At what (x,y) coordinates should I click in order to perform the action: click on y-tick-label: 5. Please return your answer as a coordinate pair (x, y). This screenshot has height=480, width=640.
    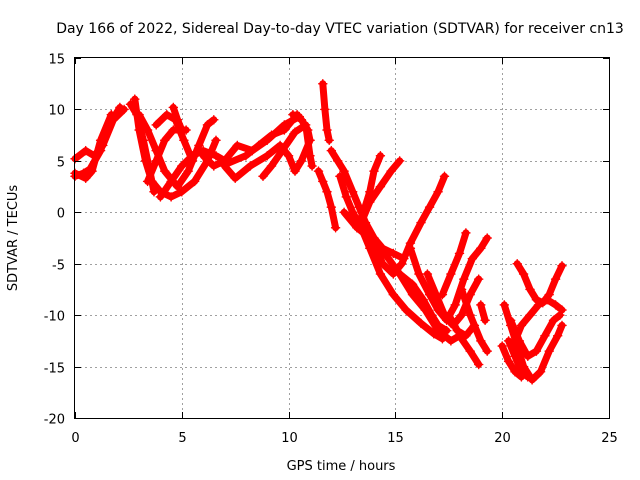
    Looking at the image, I should click on (61, 163).